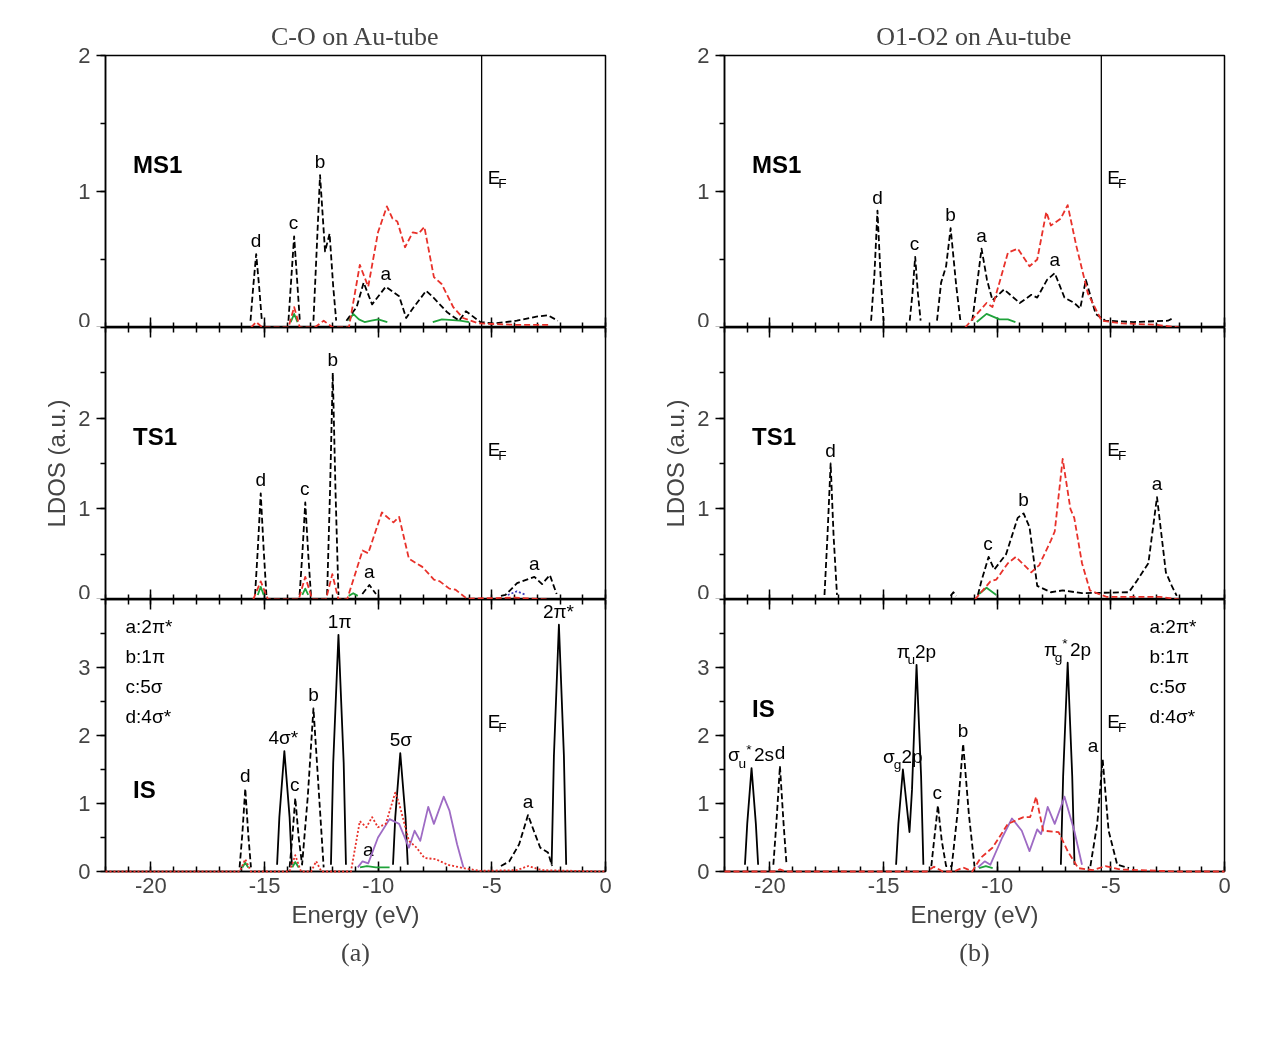  Describe the element at coordinates (283, 738) in the screenshot. I see `annotation: 4σ*` at that location.